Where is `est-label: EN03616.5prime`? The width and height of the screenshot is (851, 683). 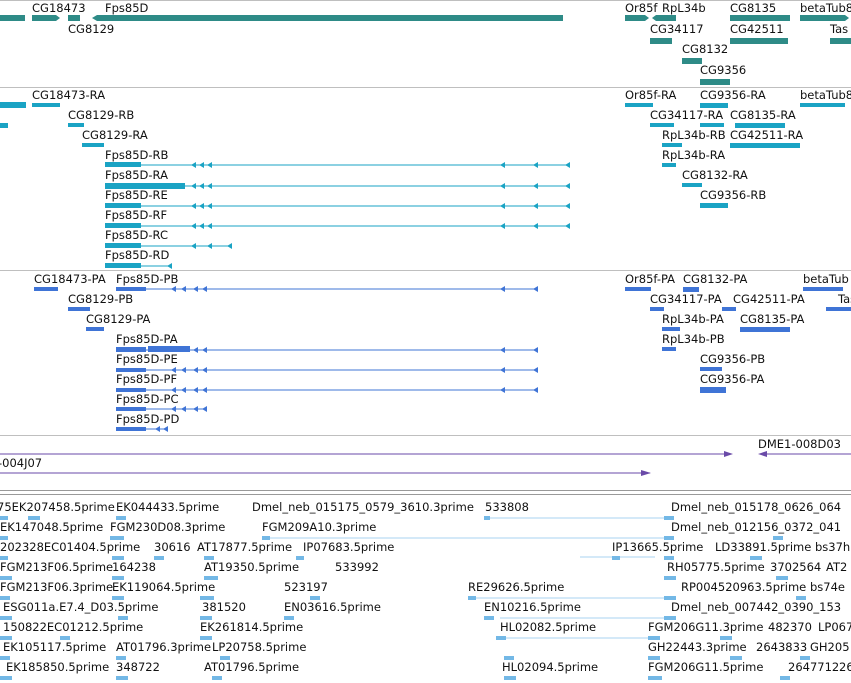 est-label: EN03616.5prime is located at coordinates (332, 607).